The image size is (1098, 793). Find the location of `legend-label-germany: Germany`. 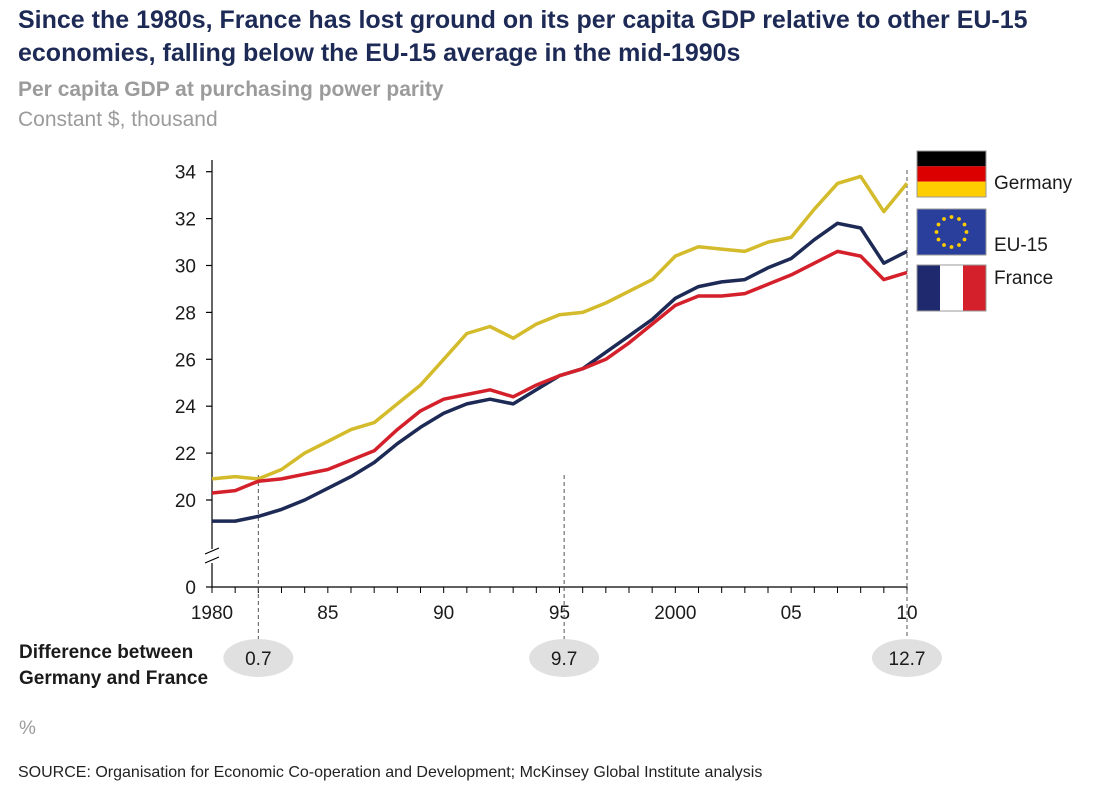

legend-label-germany: Germany is located at coordinates (1033, 183).